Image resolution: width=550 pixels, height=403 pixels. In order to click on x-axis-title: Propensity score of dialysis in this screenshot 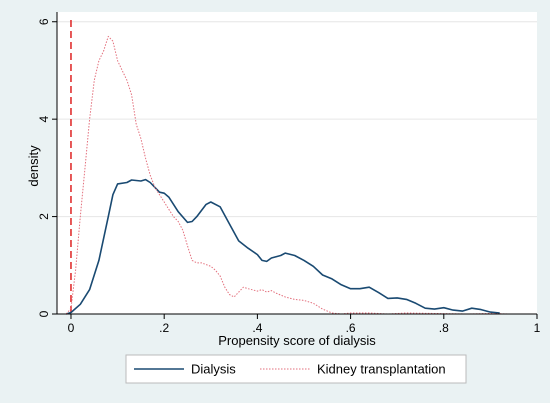, I will do `click(297, 340)`.